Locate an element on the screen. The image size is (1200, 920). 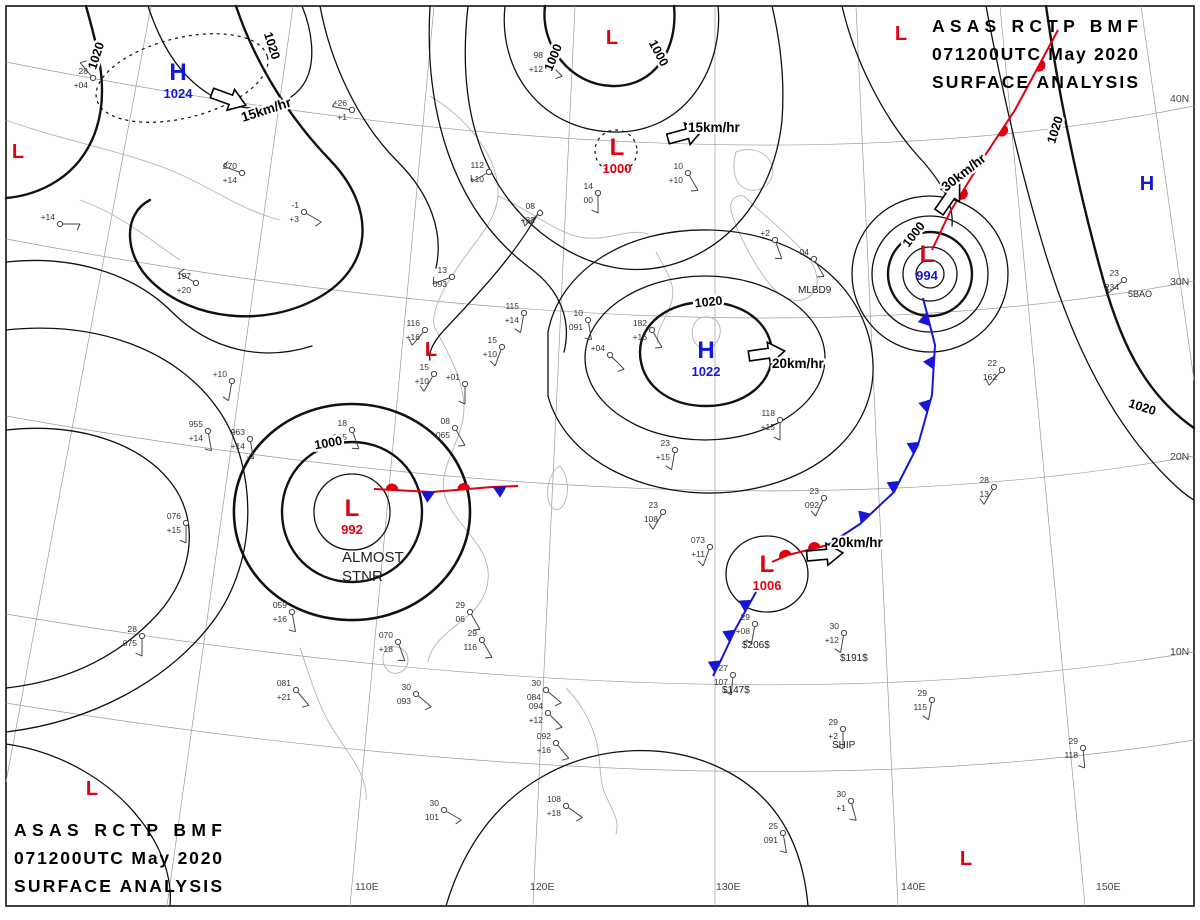
motion-arrow-shape is located at coordinates (767, 353).